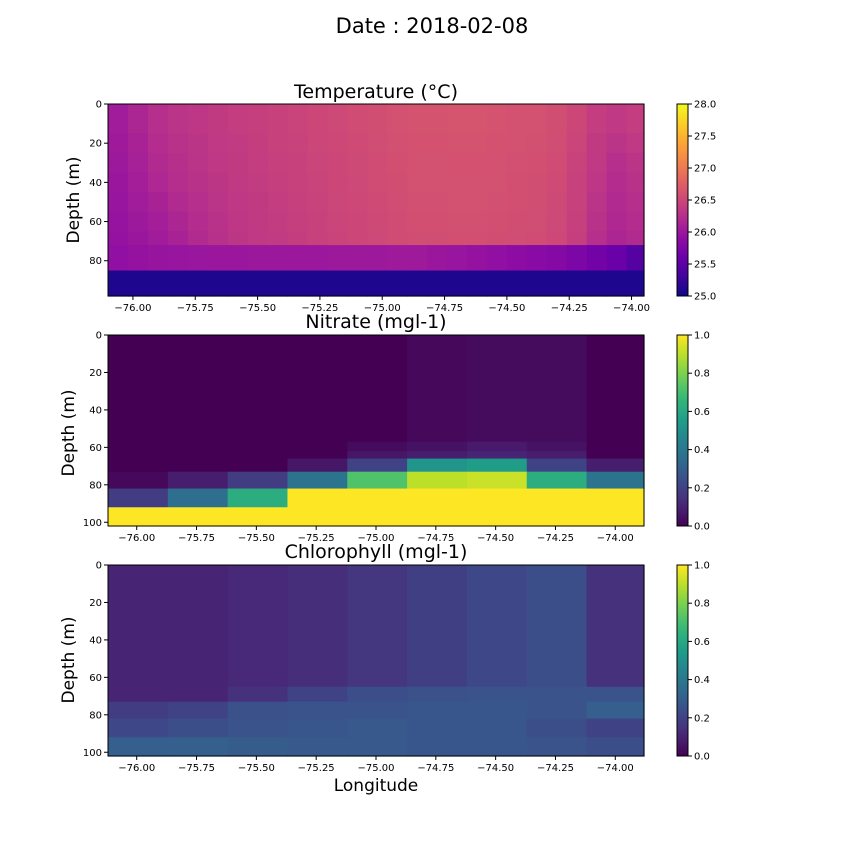 This screenshot has width=864, height=864. I want to click on temperature-y-tick-label: 40, so click(95, 183).